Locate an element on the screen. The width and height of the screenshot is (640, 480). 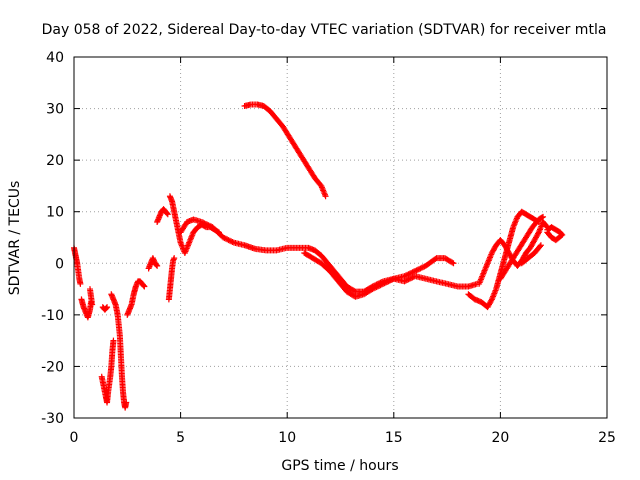
series-arc-r2 is located at coordinates (513, 253).